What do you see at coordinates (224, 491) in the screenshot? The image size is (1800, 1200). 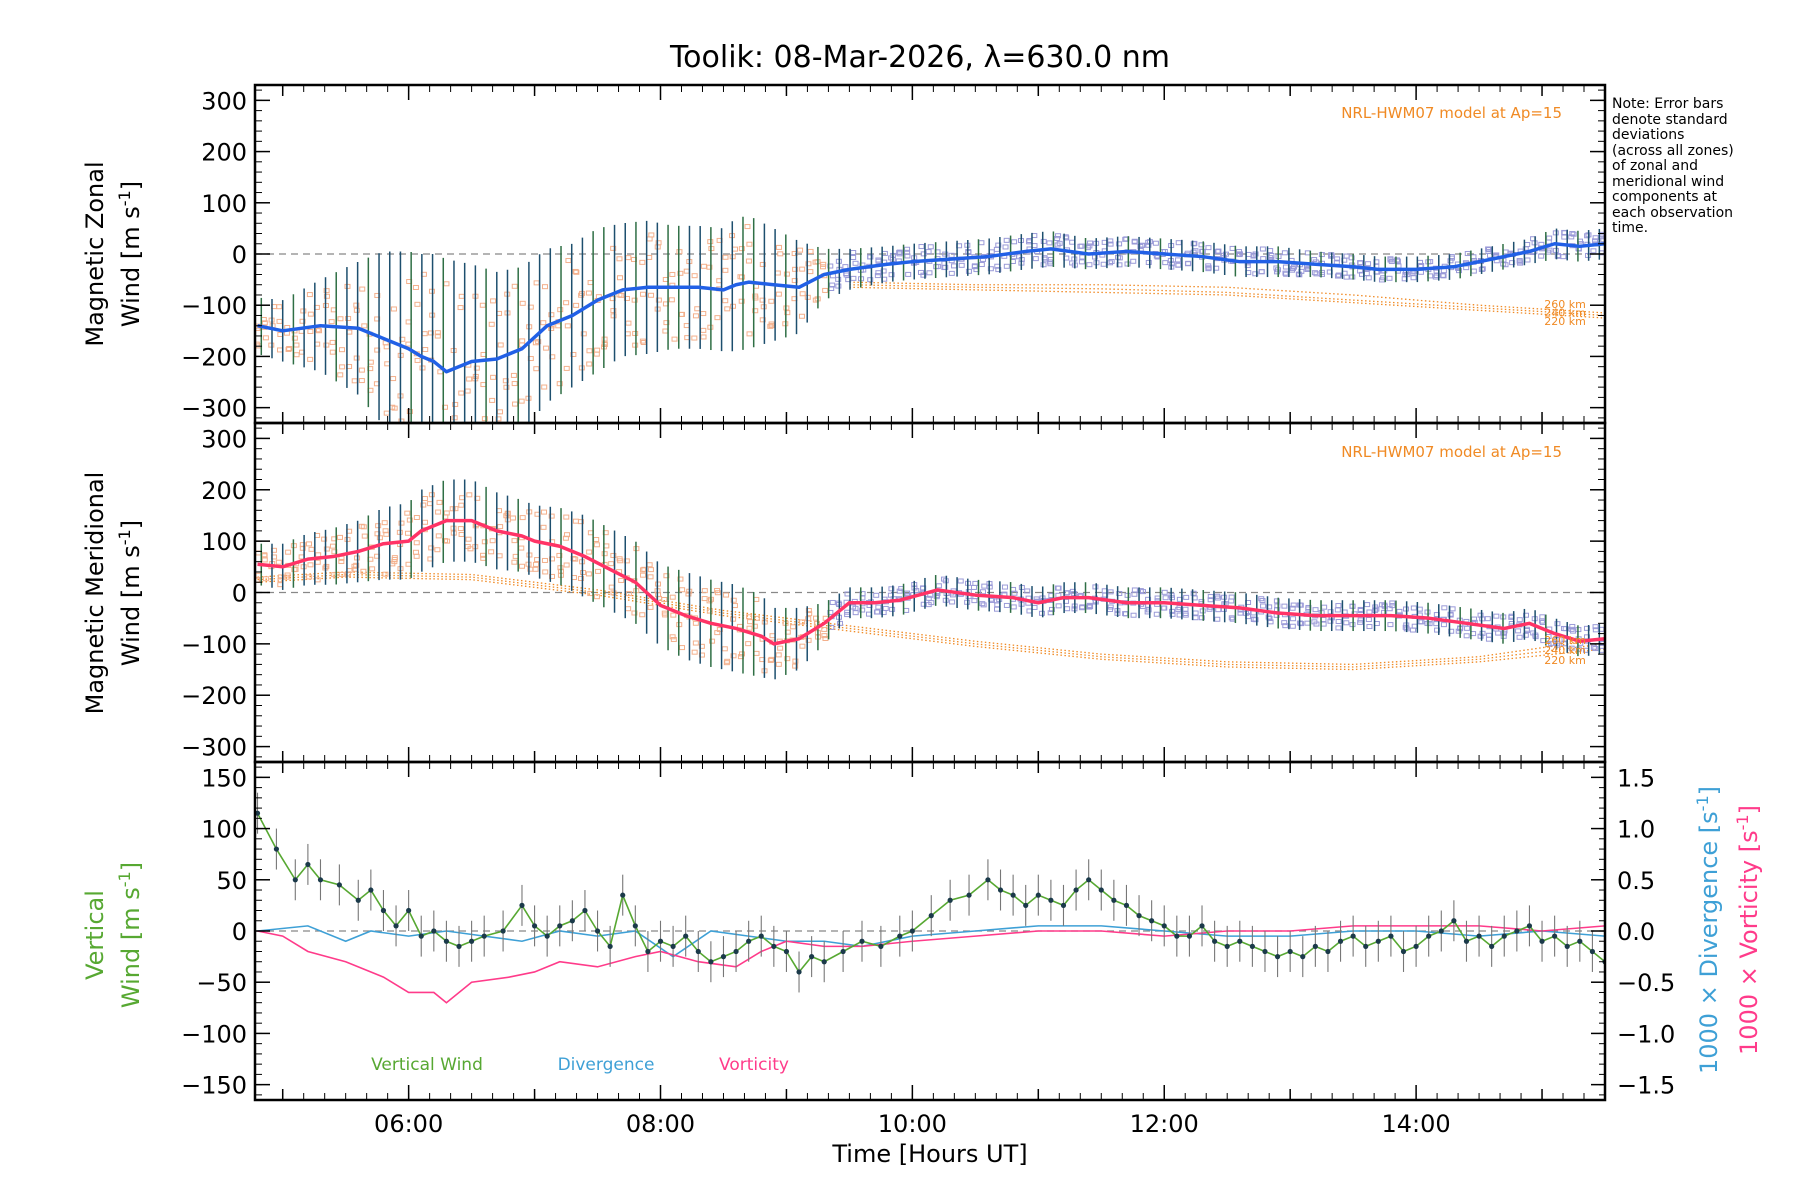 I see `y-tick-label: 200` at bounding box center [224, 491].